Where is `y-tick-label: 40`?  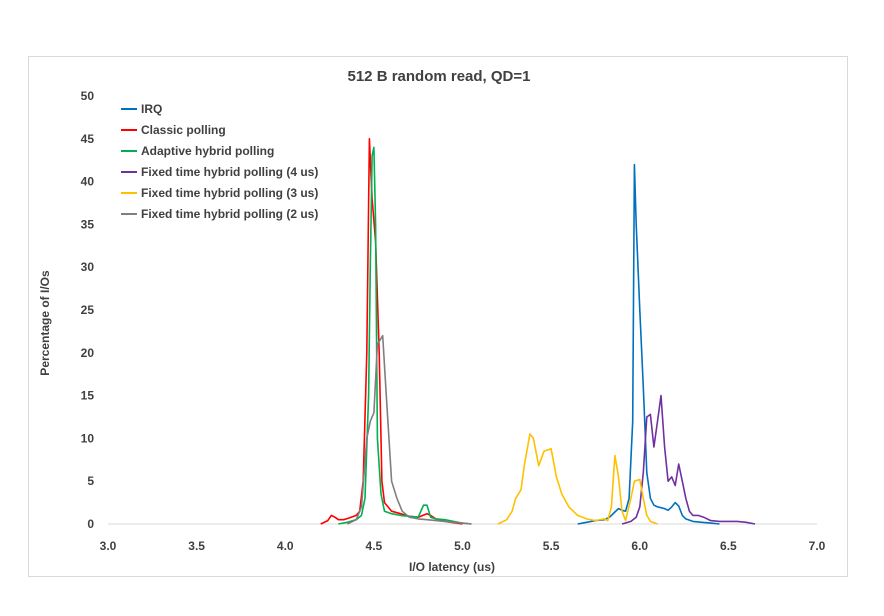 y-tick-label: 40 is located at coordinates (88, 182).